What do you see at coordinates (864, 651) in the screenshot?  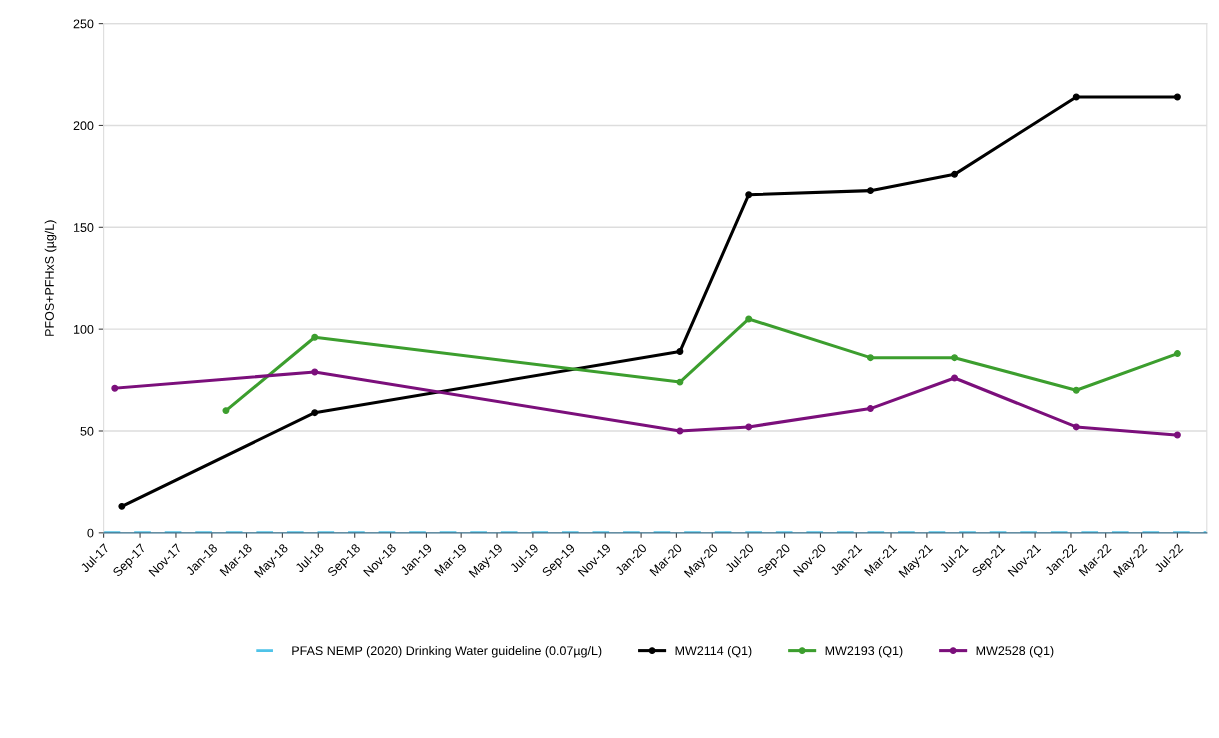 I see `legend-label: MW2193 (Q1)` at bounding box center [864, 651].